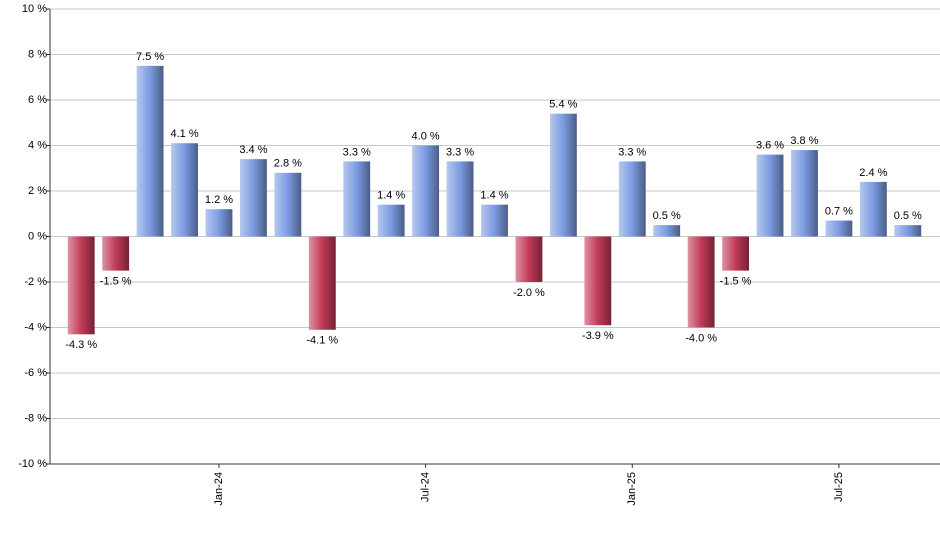 This screenshot has height=550, width=940. What do you see at coordinates (632, 489) in the screenshot?
I see `x-tick-label: Jan-25` at bounding box center [632, 489].